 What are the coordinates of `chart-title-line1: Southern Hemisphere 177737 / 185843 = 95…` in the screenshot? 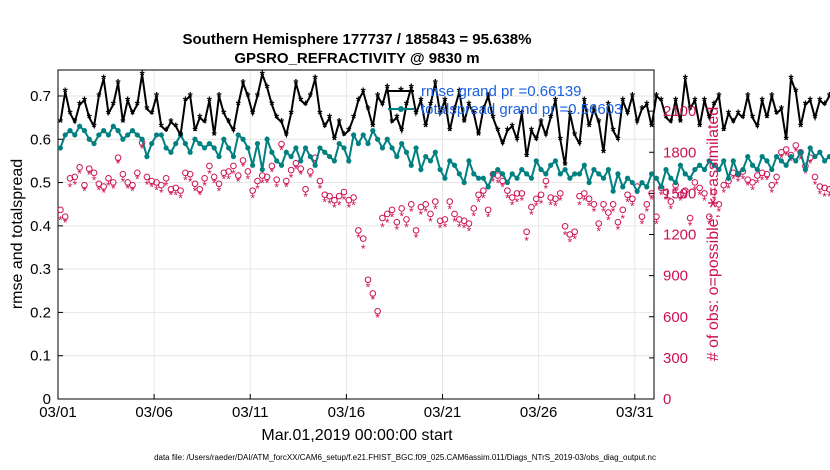 It's located at (357, 39).